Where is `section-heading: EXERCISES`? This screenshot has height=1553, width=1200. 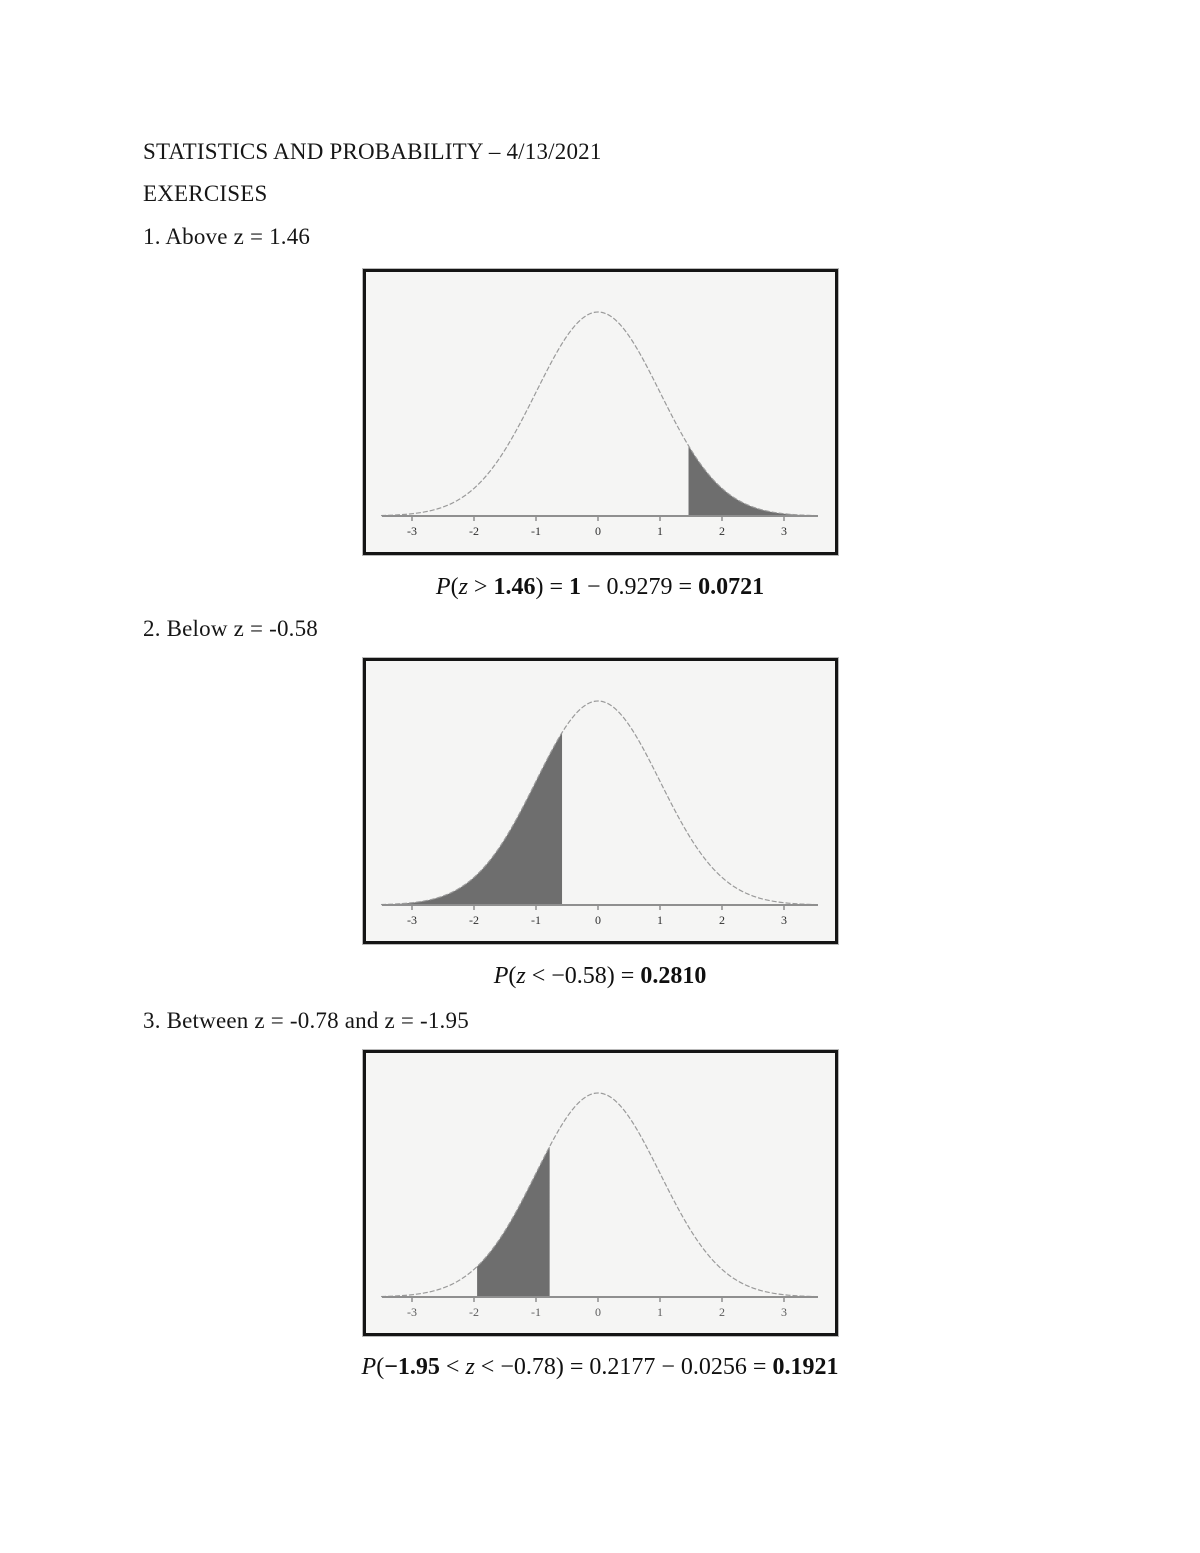 section-heading: EXERCISES is located at coordinates (205, 193).